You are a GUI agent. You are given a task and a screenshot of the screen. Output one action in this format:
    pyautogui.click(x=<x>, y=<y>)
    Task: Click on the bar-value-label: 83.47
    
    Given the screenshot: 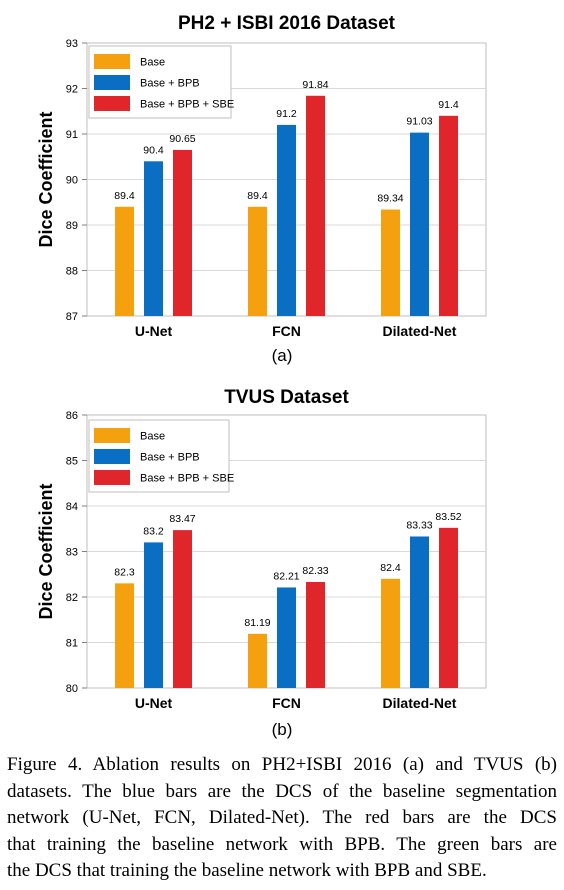 What is the action you would take?
    pyautogui.click(x=182, y=519)
    